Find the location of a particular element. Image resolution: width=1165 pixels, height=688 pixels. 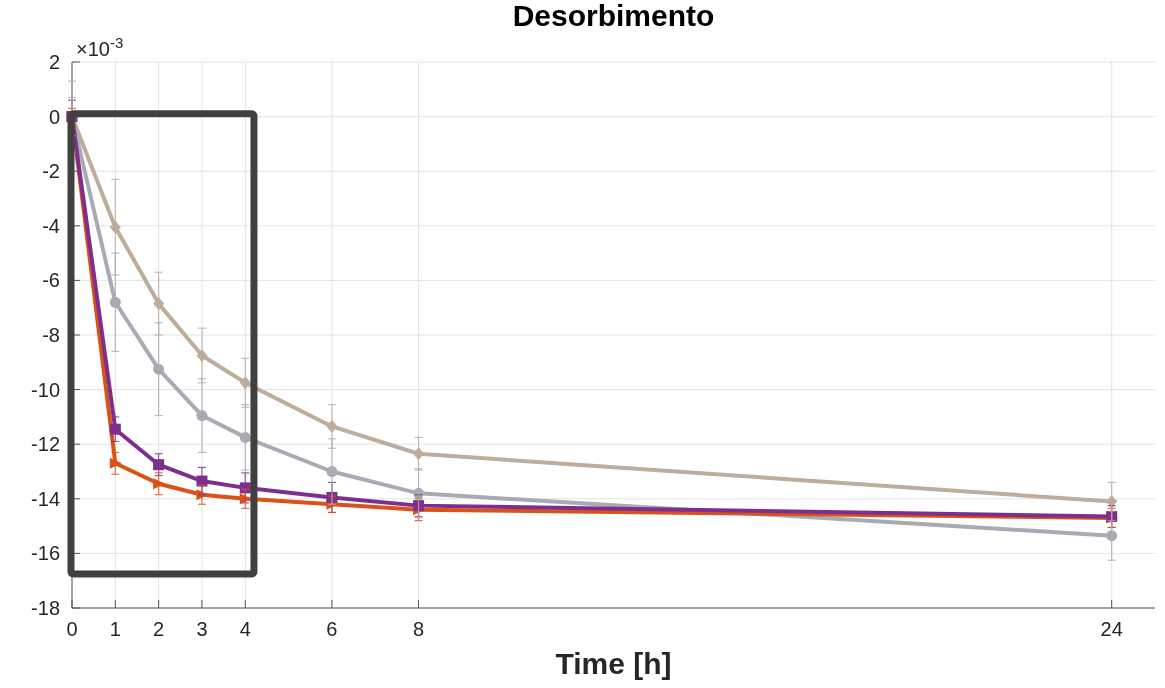

x-tick-label: 0 is located at coordinates (72, 629).